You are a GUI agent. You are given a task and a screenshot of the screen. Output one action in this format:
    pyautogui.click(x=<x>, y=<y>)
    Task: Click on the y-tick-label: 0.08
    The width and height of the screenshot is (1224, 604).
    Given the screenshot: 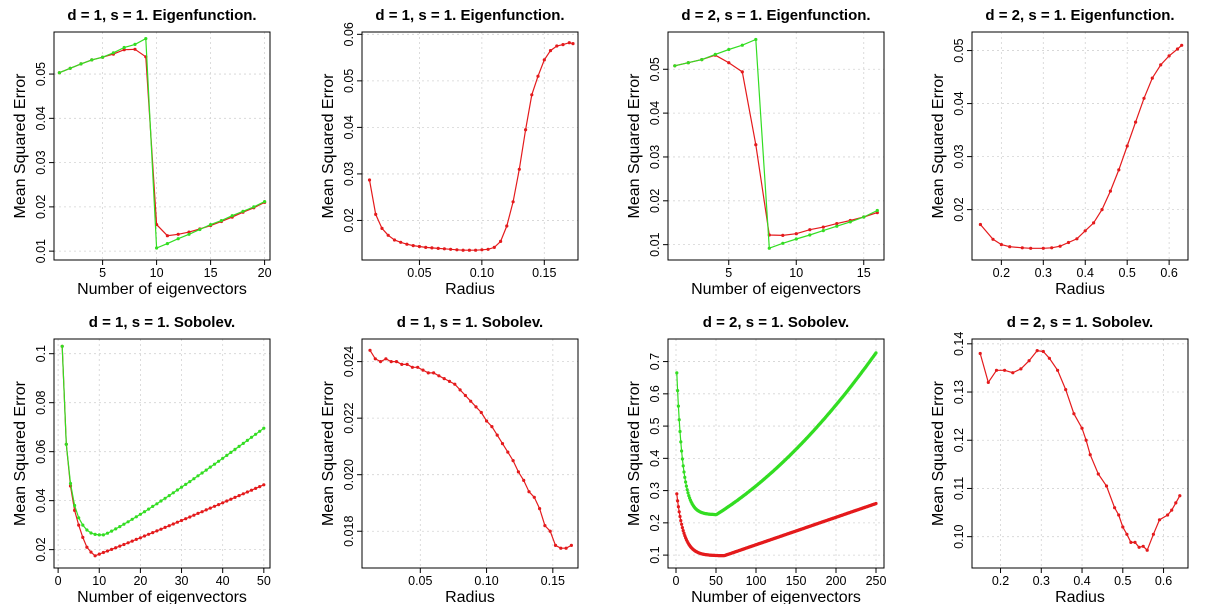 What is the action you would take?
    pyautogui.click(x=41, y=402)
    